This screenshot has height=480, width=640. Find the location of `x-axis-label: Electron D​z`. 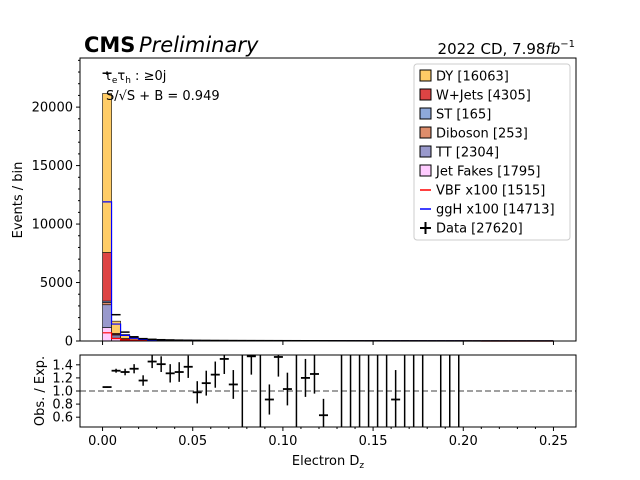

x-axis-label: Electron D​z is located at coordinates (328, 462).